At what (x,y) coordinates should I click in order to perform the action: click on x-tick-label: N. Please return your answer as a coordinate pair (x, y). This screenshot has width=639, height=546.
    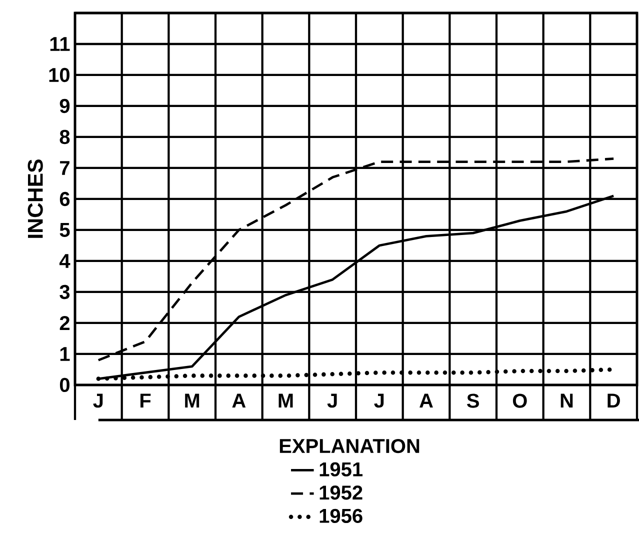
    Looking at the image, I should click on (566, 401).